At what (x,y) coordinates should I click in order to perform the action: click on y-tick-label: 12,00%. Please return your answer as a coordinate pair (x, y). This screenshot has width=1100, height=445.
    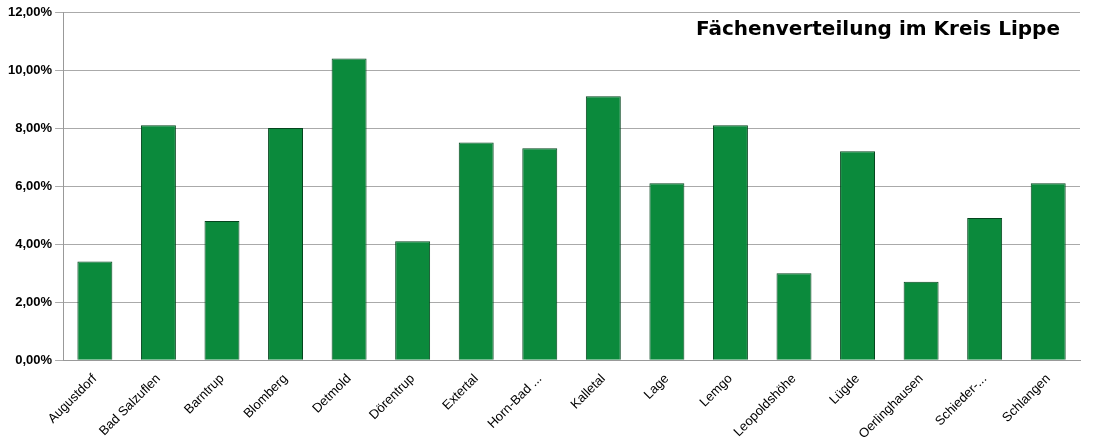
    Looking at the image, I should click on (30, 11).